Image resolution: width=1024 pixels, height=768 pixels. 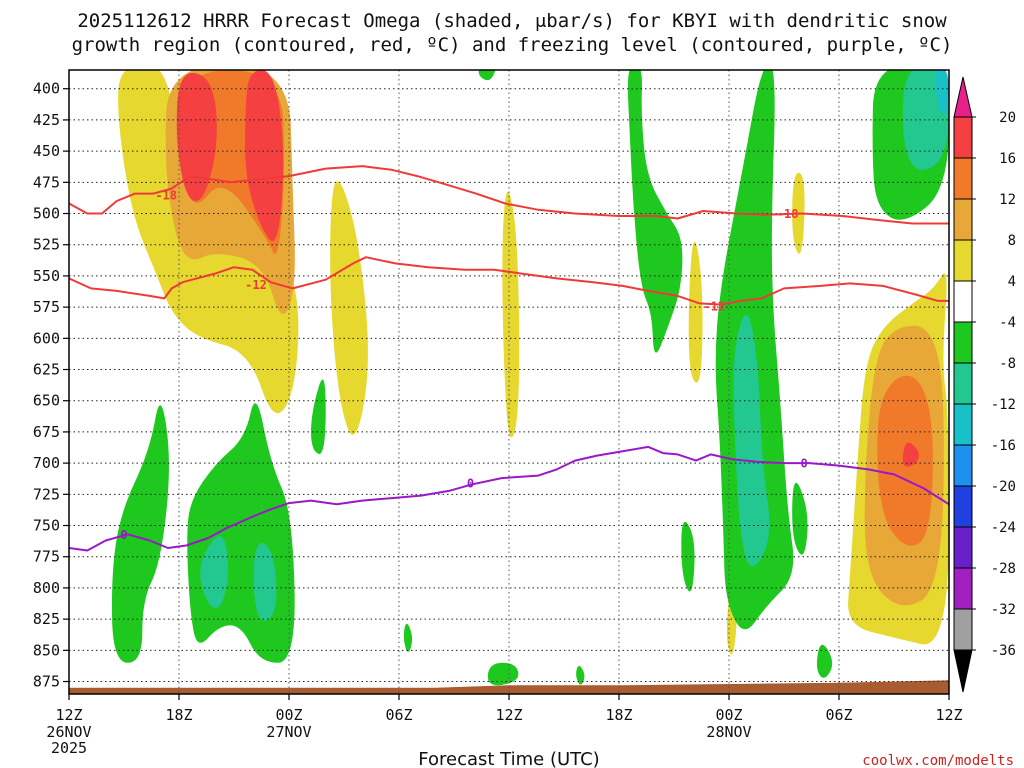 I want to click on y-tick-label: 425, so click(x=46, y=120).